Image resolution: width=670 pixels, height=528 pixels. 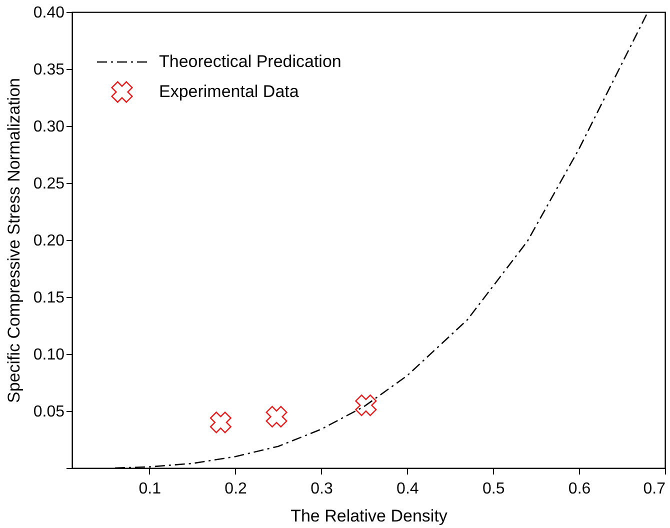 What do you see at coordinates (150, 489) in the screenshot?
I see `x-tick-label: 0.1` at bounding box center [150, 489].